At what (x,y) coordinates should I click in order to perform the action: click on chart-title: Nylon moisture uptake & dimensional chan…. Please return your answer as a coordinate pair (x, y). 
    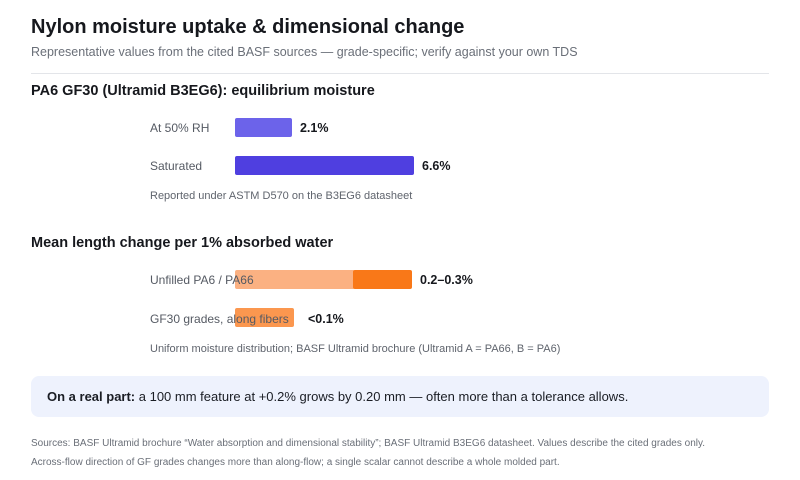
    Looking at the image, I should click on (248, 27).